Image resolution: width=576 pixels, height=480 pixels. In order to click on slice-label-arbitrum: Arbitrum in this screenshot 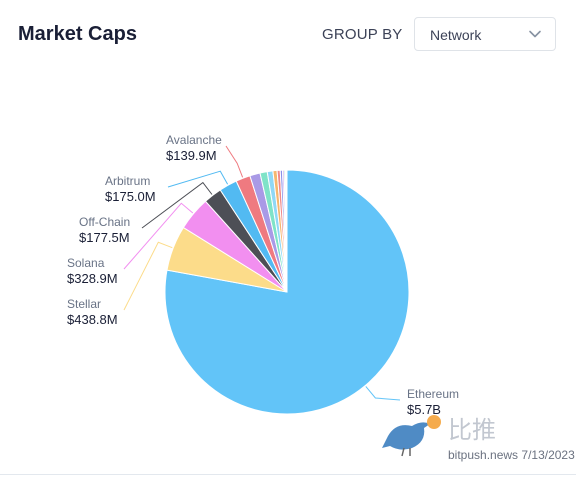, I will do `click(127, 181)`.